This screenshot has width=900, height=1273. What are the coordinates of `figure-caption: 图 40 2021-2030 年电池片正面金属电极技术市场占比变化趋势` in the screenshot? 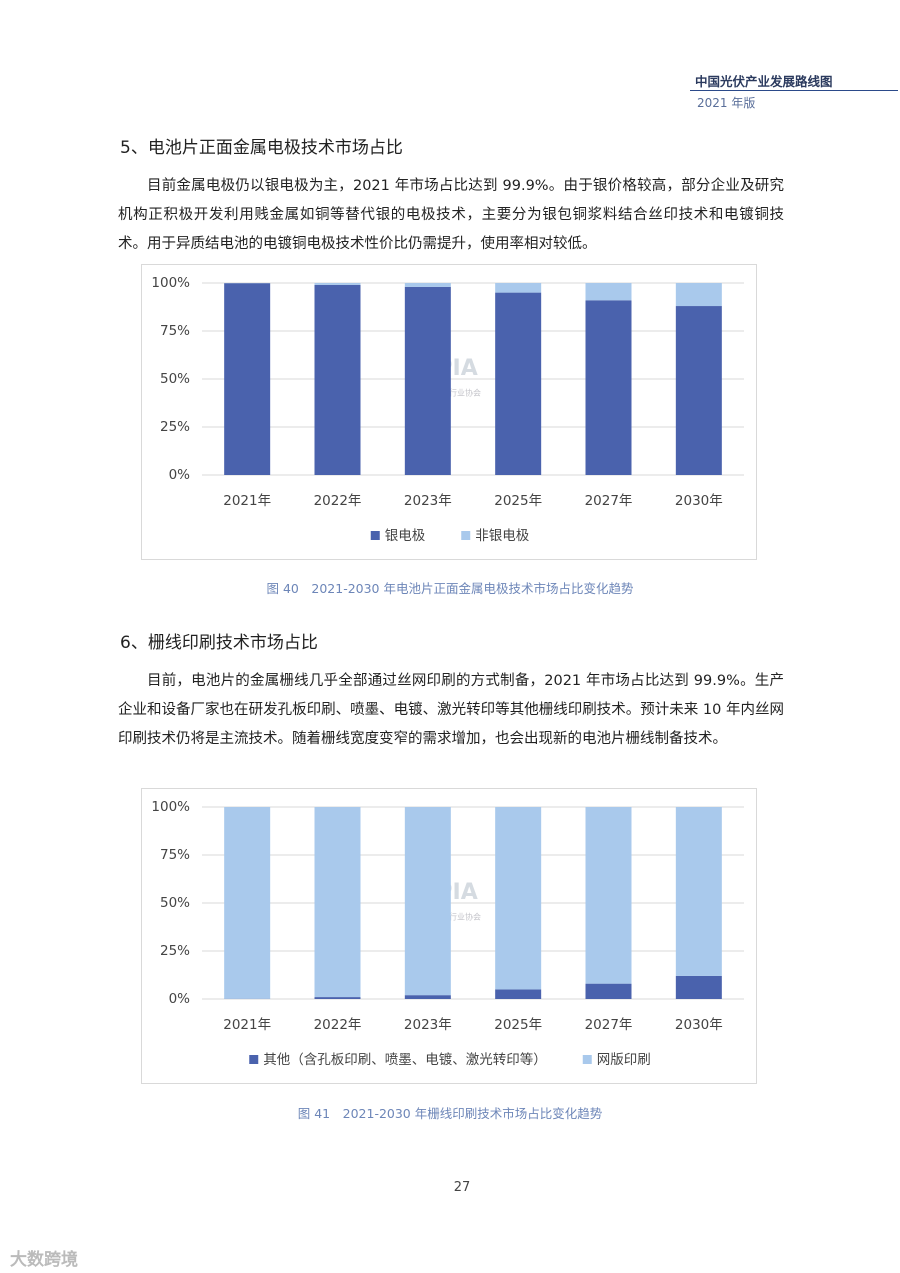 It's located at (450, 588).